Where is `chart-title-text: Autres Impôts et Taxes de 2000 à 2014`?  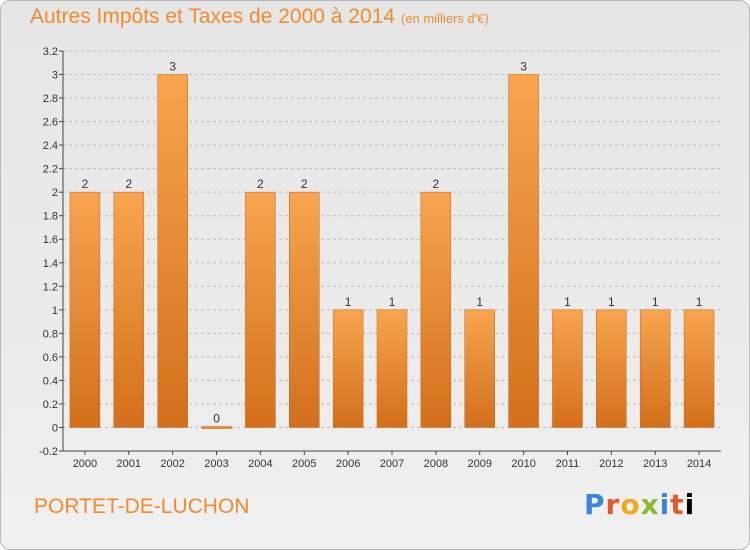
chart-title-text: Autres Impôts et Taxes de 2000 à 2014 is located at coordinates (213, 16).